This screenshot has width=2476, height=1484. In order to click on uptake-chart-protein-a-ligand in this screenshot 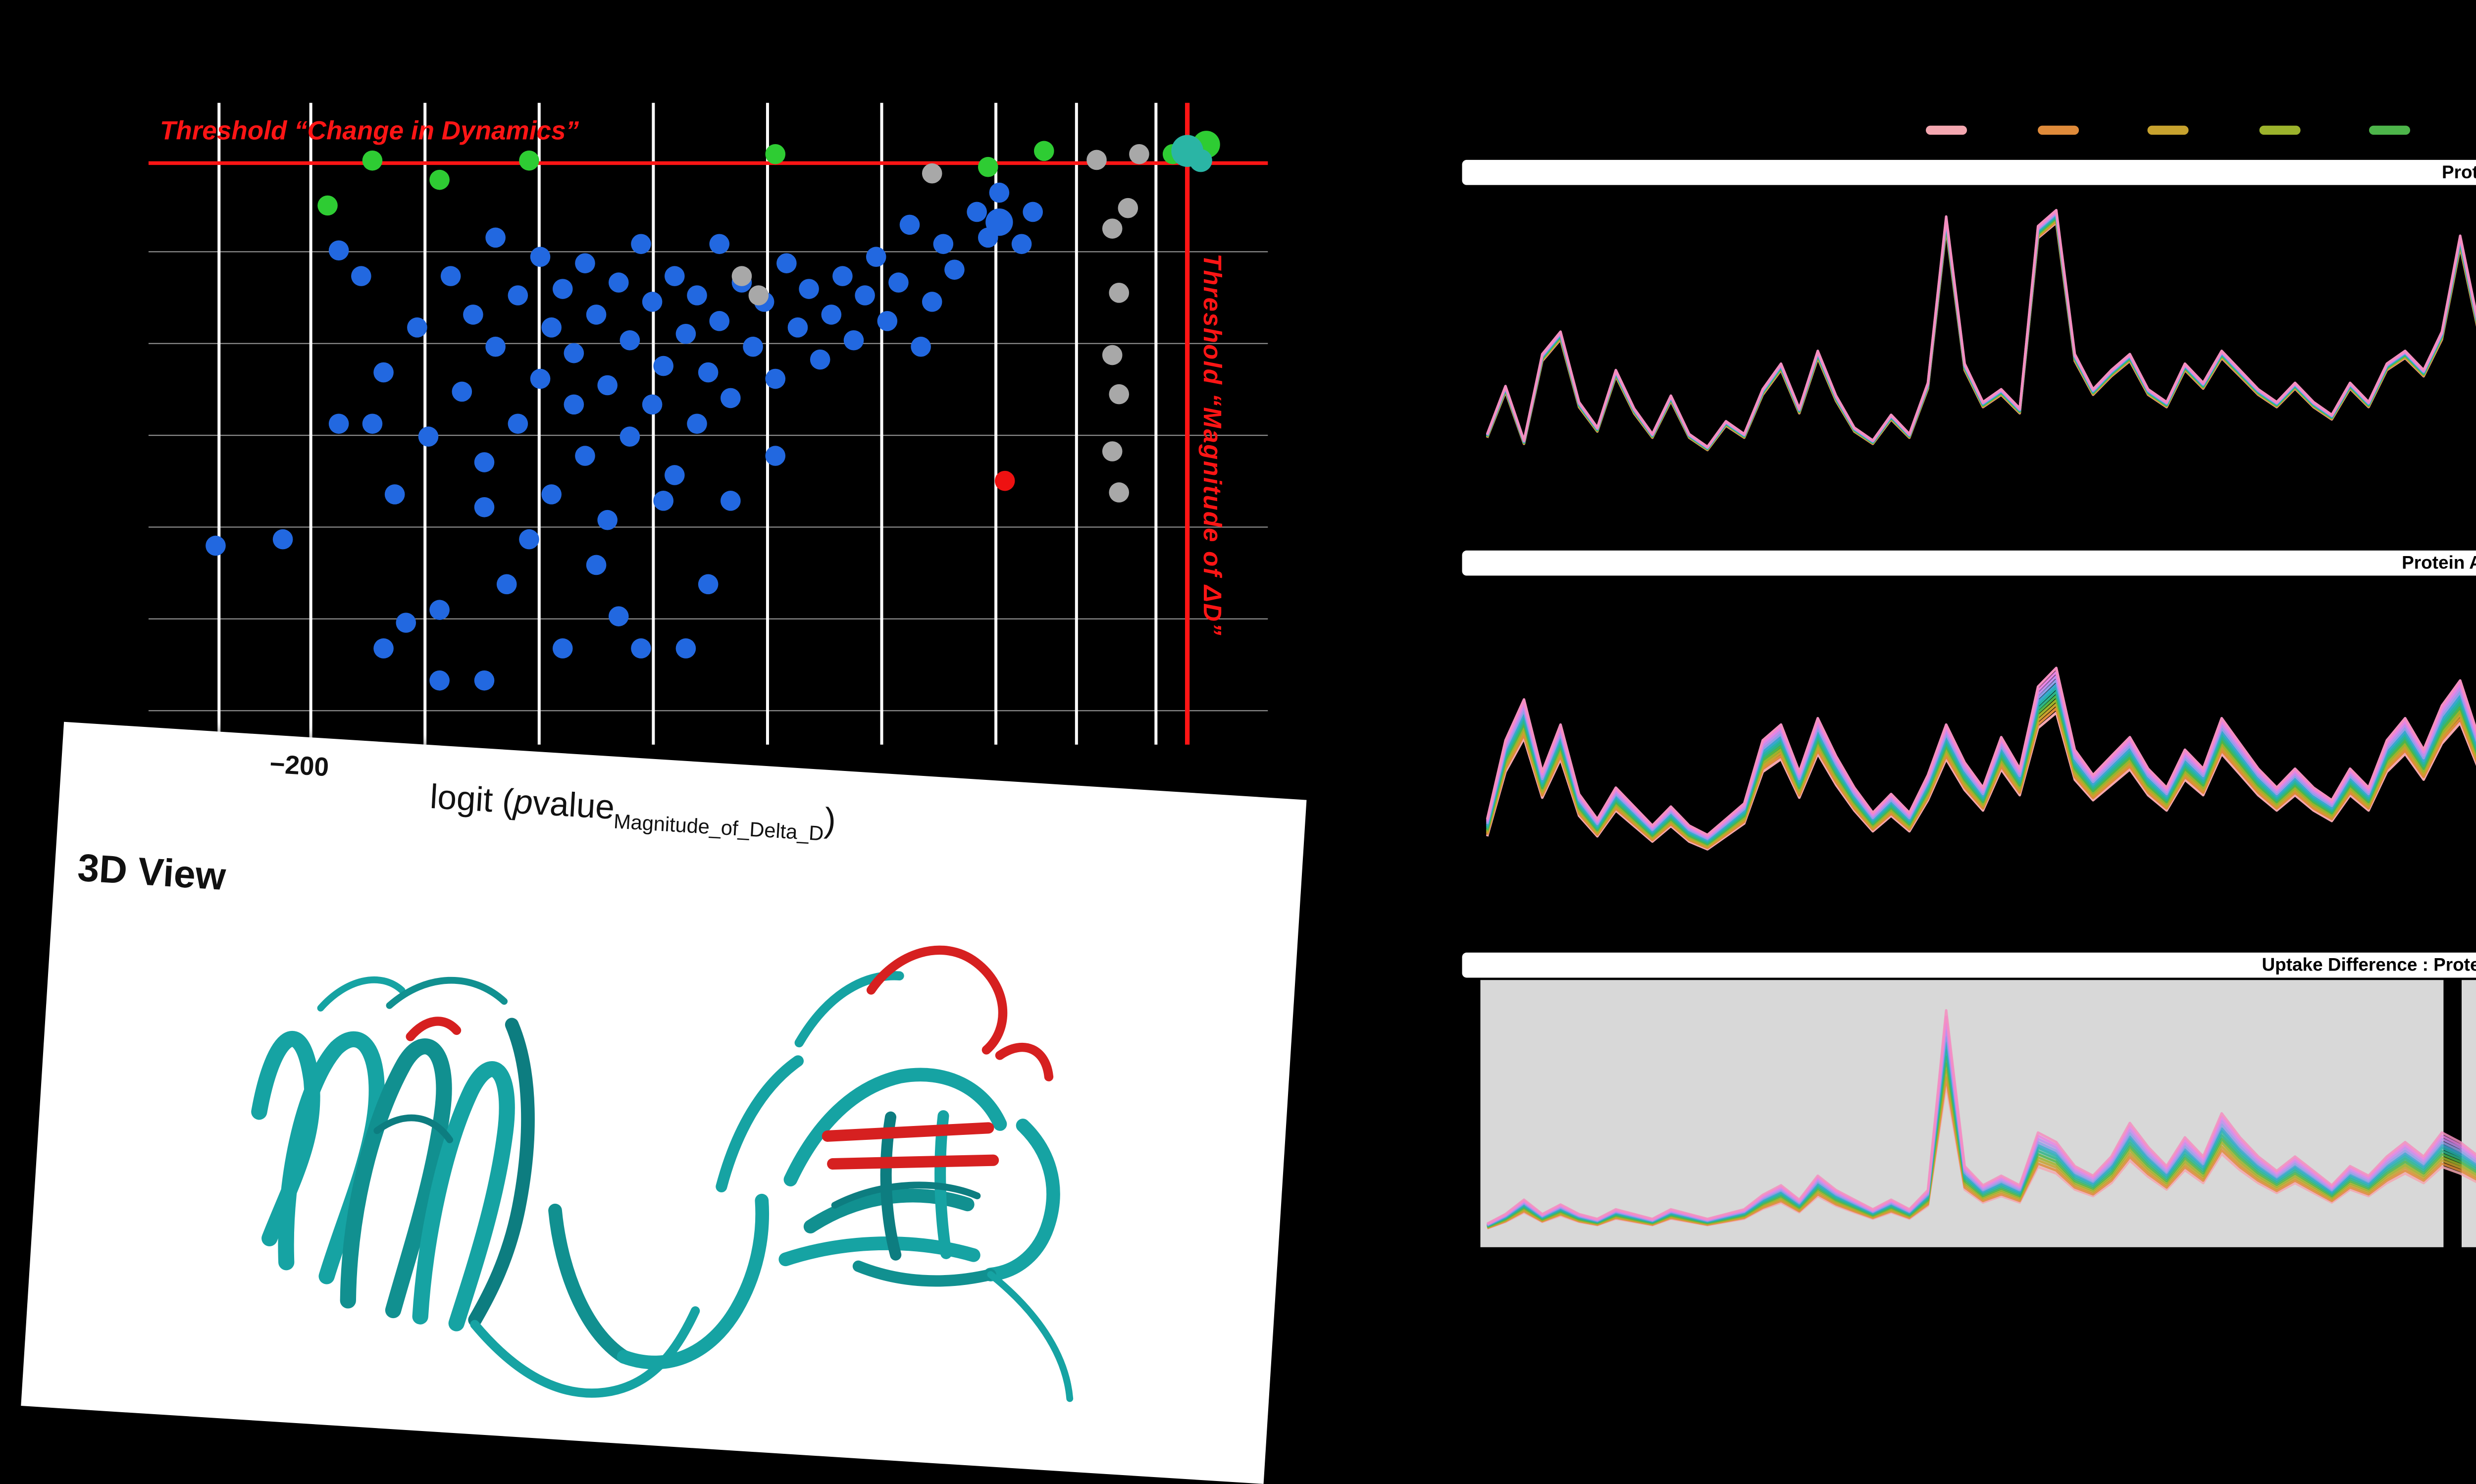, I will do `click(1978, 751)`.